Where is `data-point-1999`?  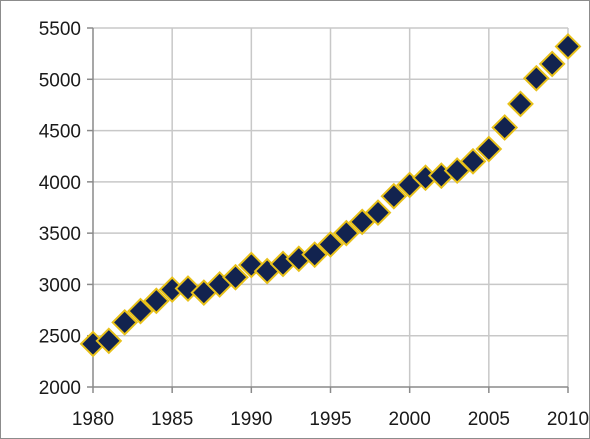 data-point-1999 is located at coordinates (394, 196).